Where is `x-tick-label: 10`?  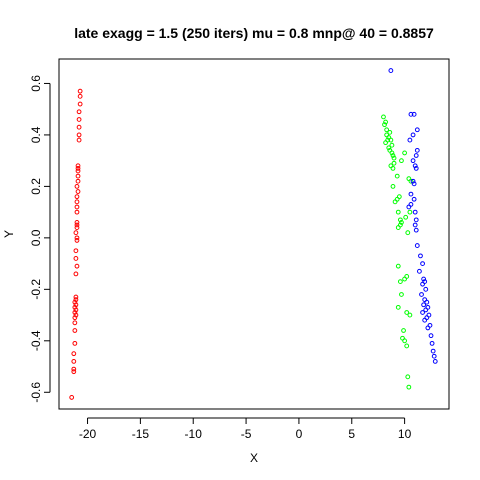 x-tick-label: 10 is located at coordinates (405, 434).